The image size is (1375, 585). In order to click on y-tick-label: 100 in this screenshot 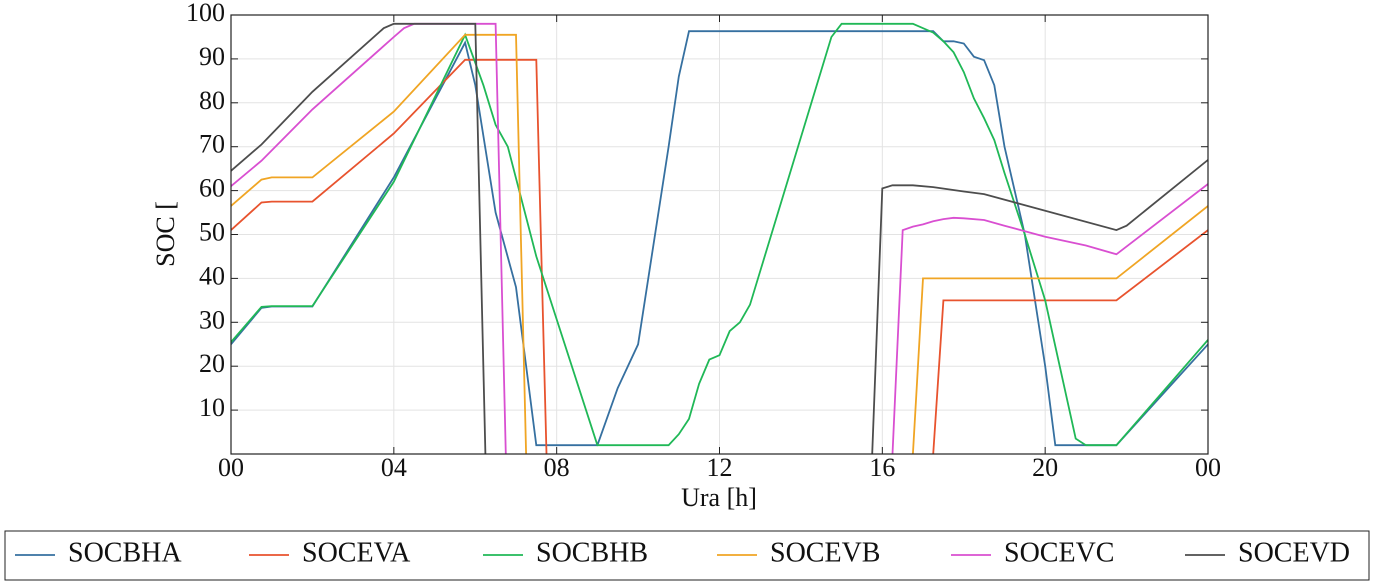, I will do `click(205, 13)`.